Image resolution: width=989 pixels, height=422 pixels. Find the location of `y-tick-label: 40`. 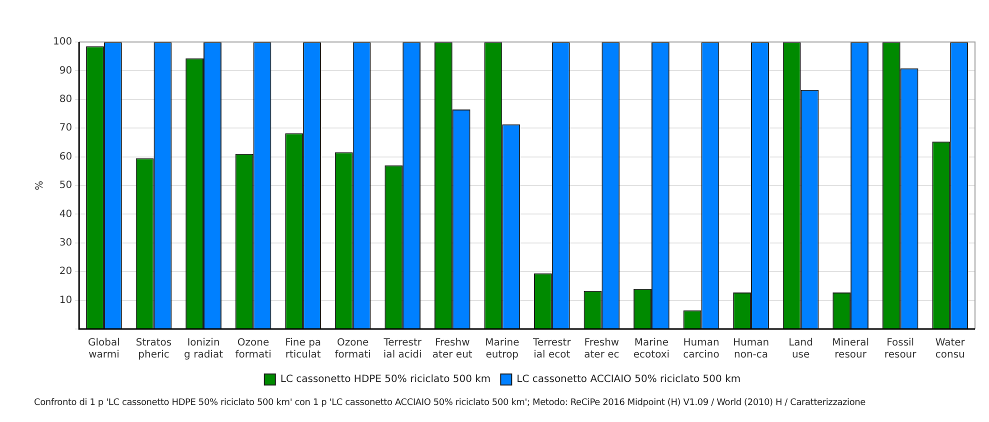

y-tick-label: 40 is located at coordinates (65, 214).